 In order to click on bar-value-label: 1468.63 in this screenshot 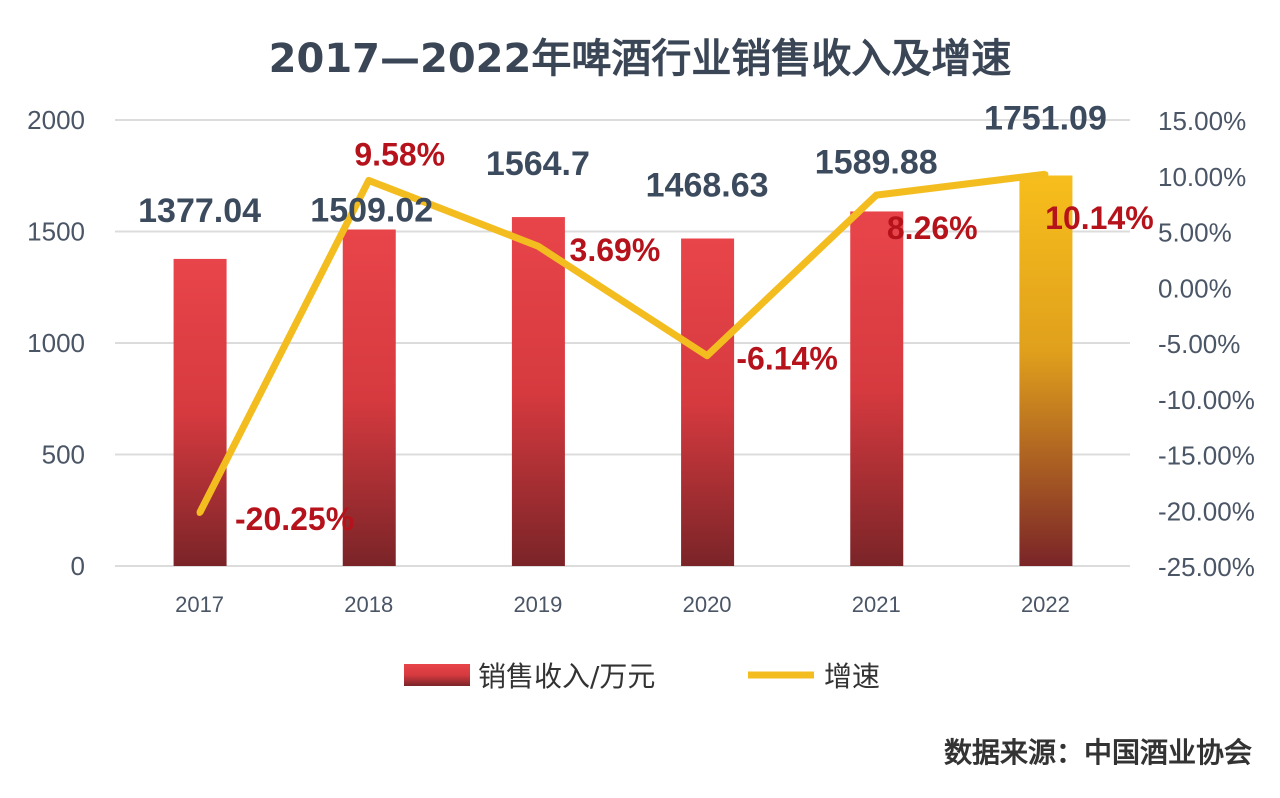, I will do `click(707, 185)`.